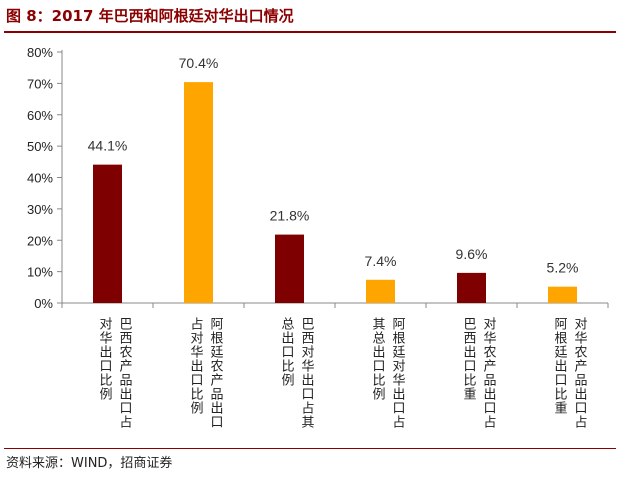  What do you see at coordinates (40, 178) in the screenshot?
I see `y-tick-label: 40%` at bounding box center [40, 178].